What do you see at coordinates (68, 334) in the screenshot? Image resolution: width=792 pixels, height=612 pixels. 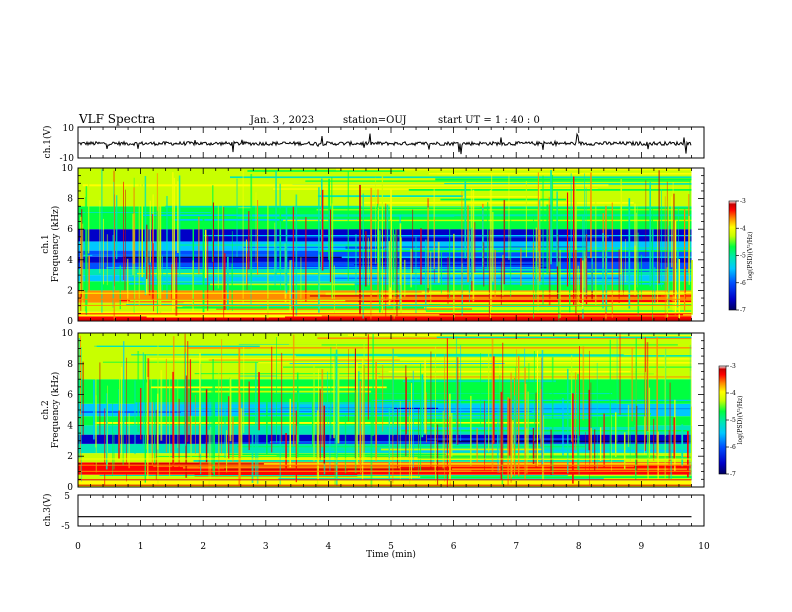 I see `freq-tick-label: 10` at bounding box center [68, 334].